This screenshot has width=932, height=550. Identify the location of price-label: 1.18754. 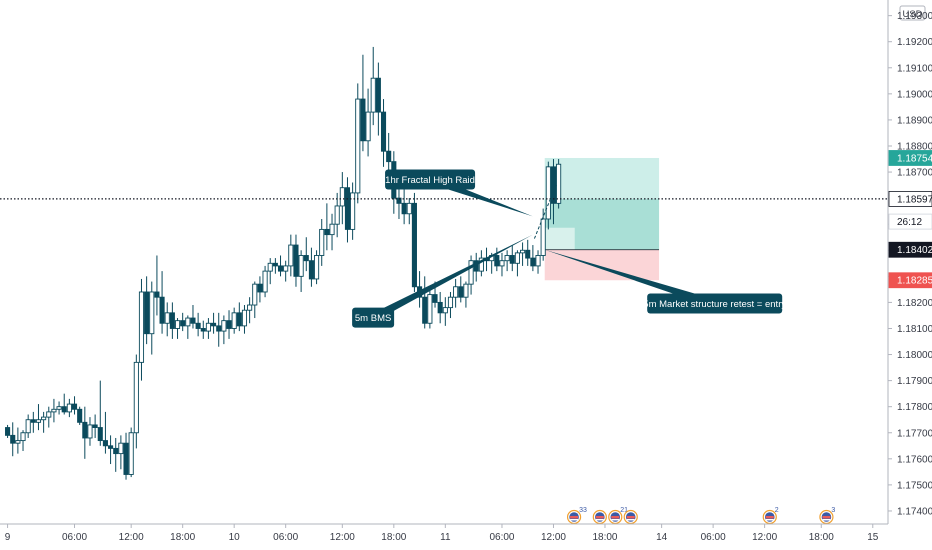
(910, 158).